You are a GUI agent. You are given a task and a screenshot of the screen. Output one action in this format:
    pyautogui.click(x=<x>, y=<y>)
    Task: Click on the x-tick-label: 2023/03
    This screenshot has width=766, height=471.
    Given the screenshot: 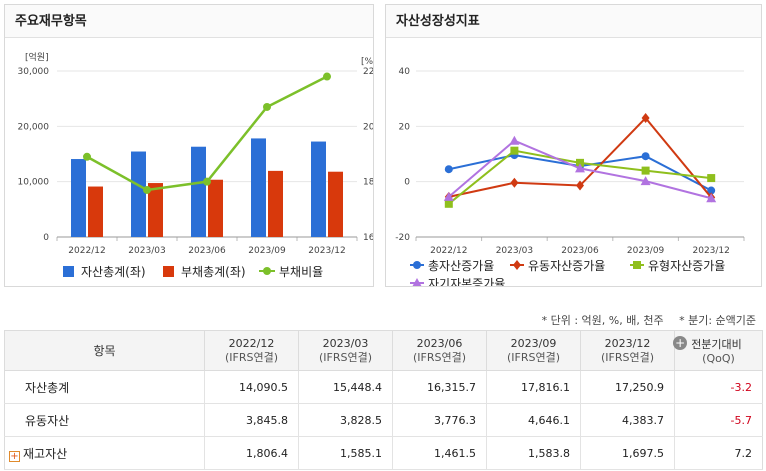 What is the action you would take?
    pyautogui.click(x=514, y=251)
    